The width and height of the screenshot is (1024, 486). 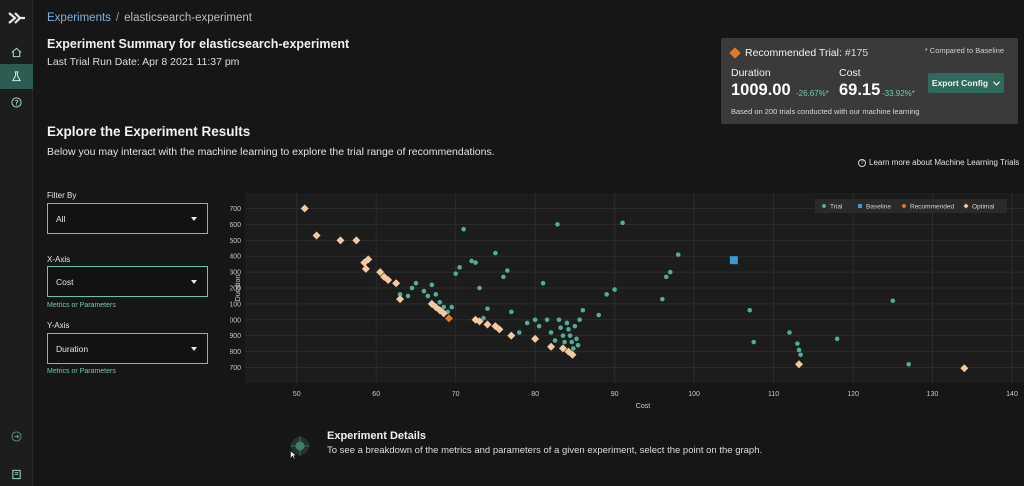 What do you see at coordinates (16, 76) in the screenshot?
I see `nav-experiments-icon` at bounding box center [16, 76].